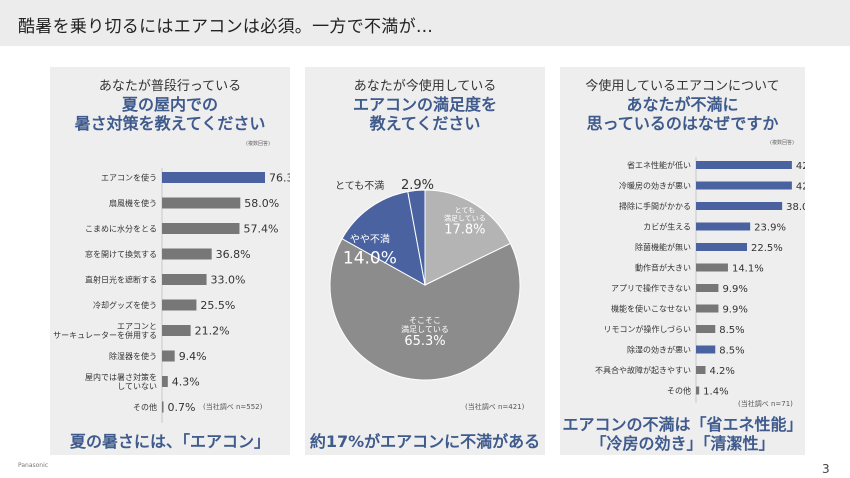  I want to click on slice-value: 17.8%, so click(464, 230).